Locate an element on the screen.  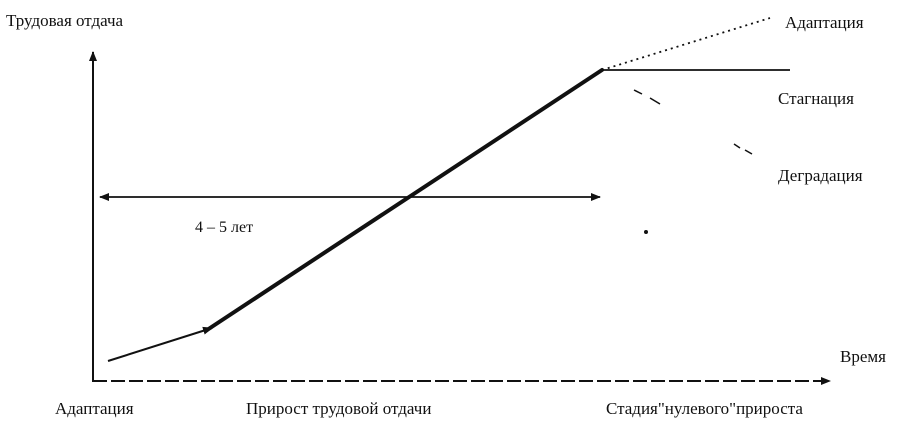
stage-growth-label: Прирост трудовой отдачи is located at coordinates (338, 408).